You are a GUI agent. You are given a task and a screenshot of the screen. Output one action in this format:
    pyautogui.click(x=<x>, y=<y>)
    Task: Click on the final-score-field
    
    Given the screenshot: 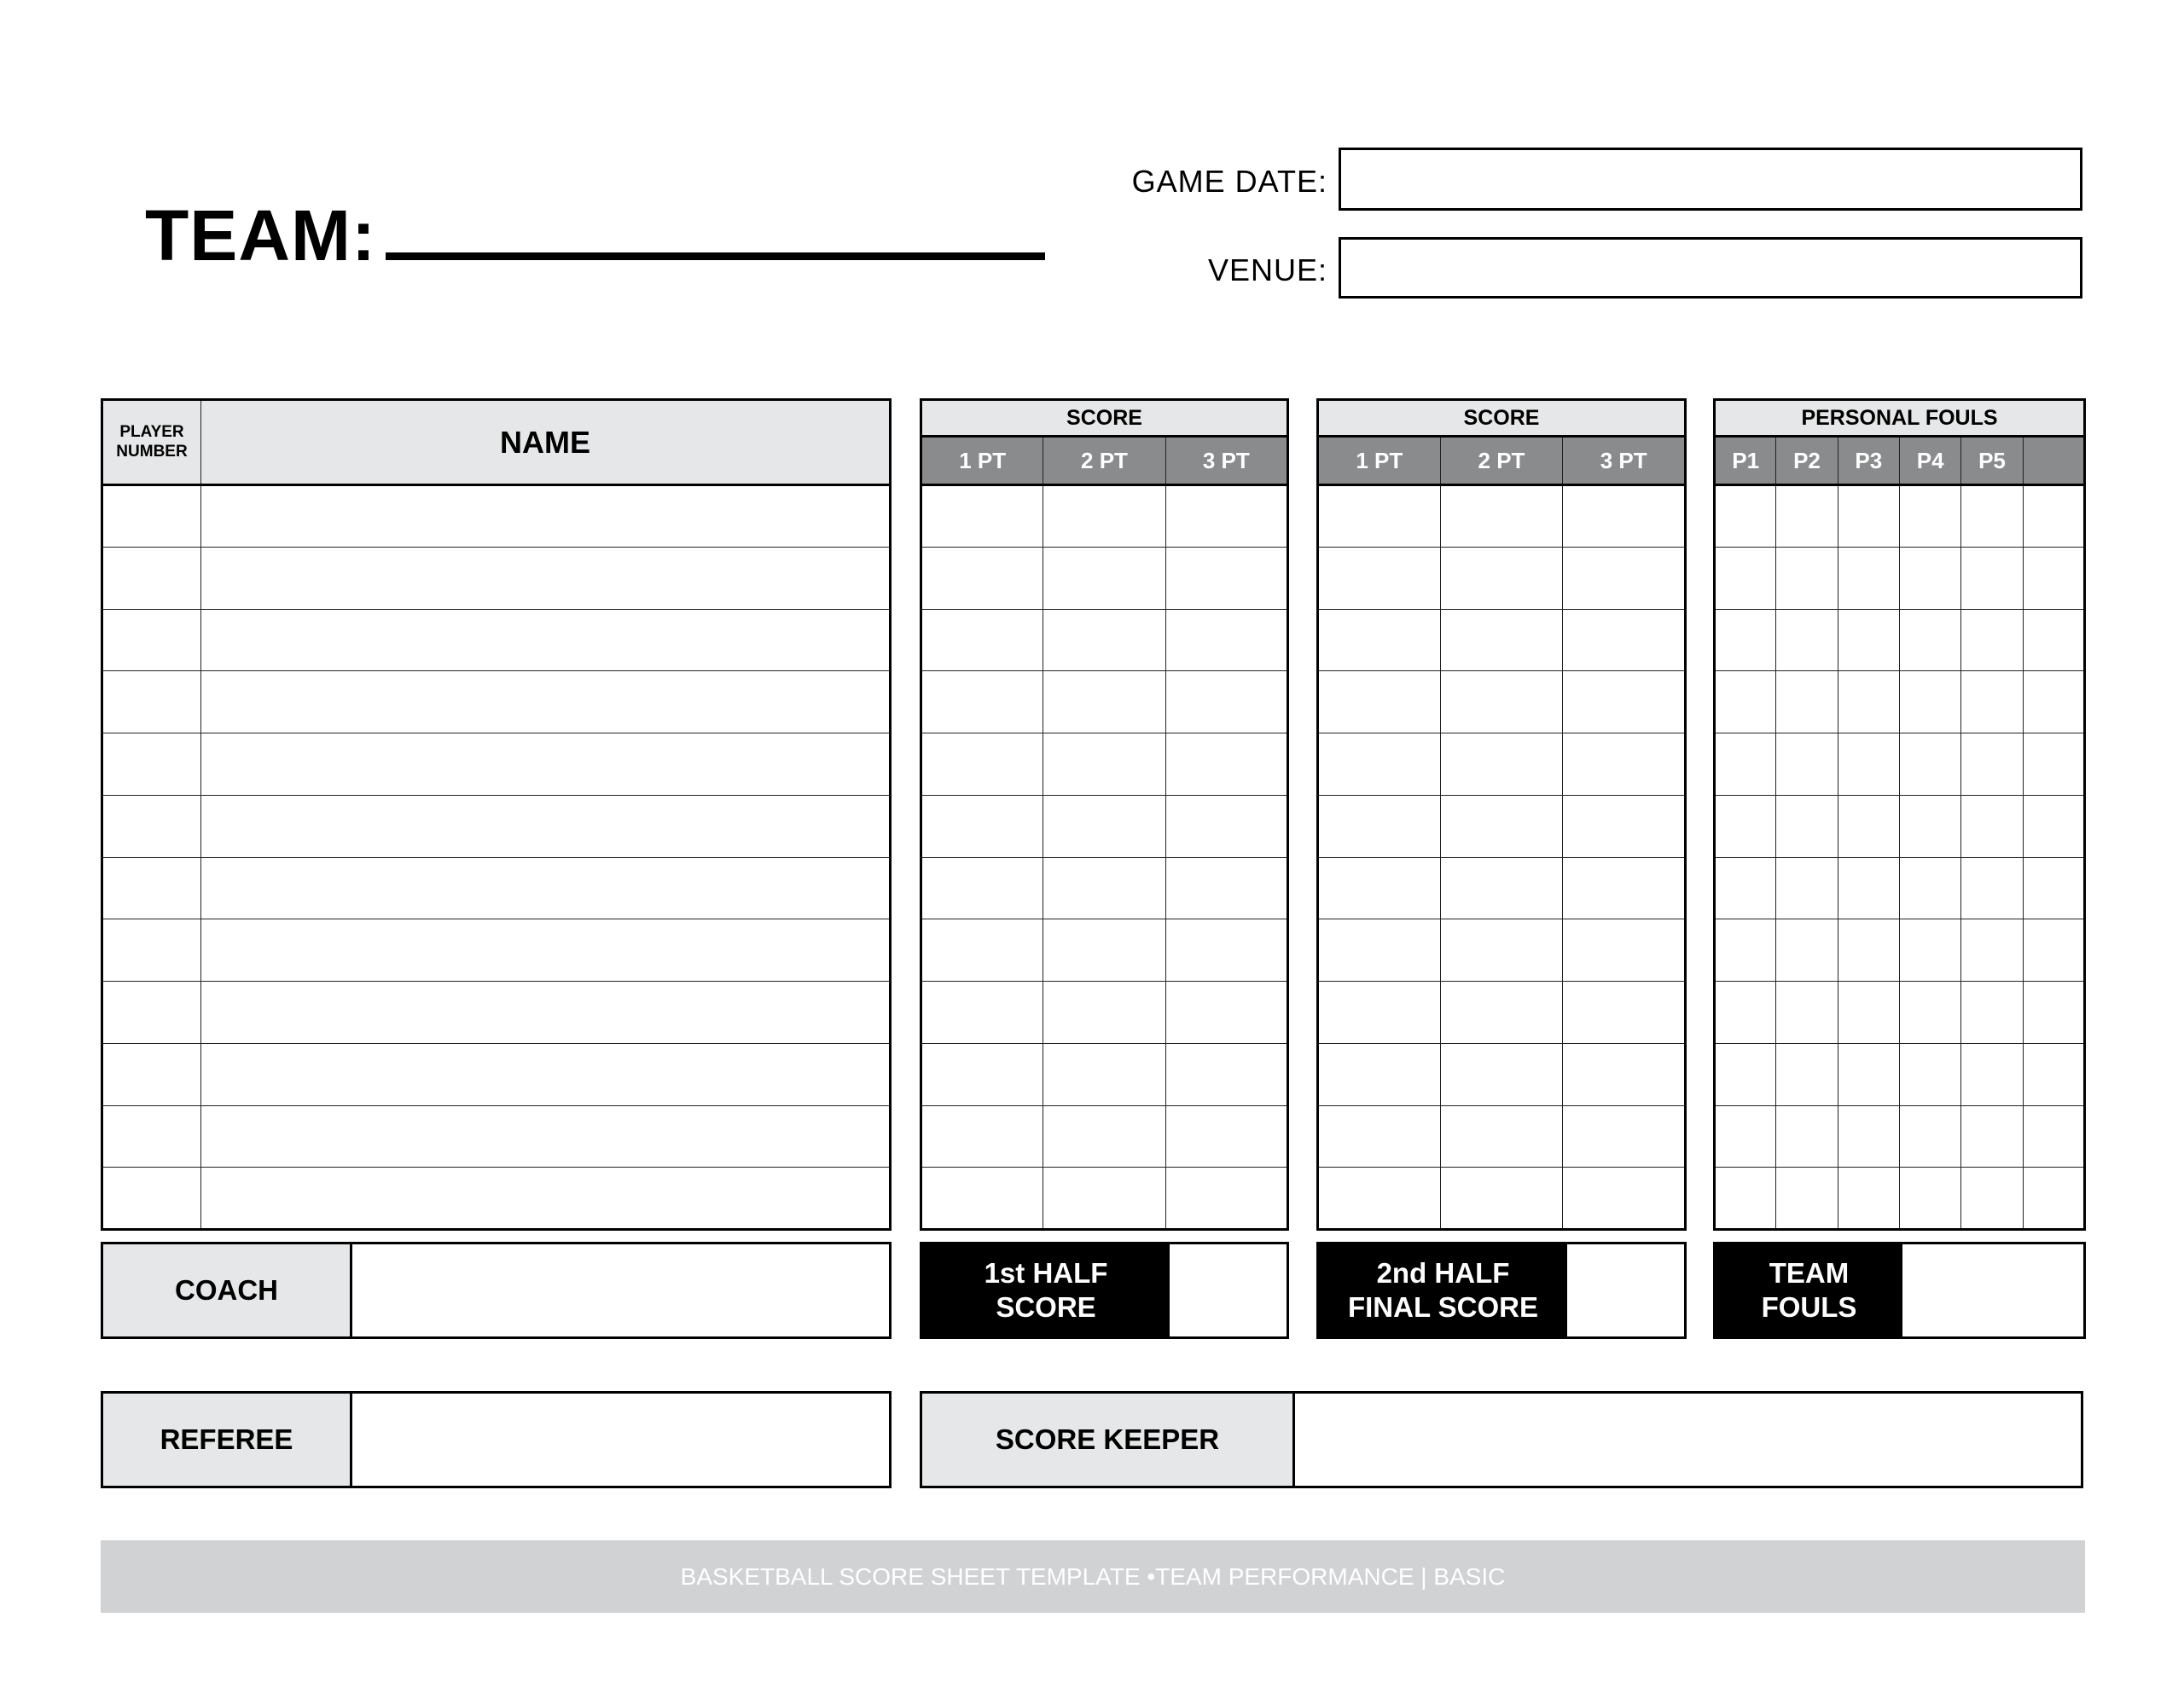 What is the action you would take?
    pyautogui.click(x=1626, y=1290)
    